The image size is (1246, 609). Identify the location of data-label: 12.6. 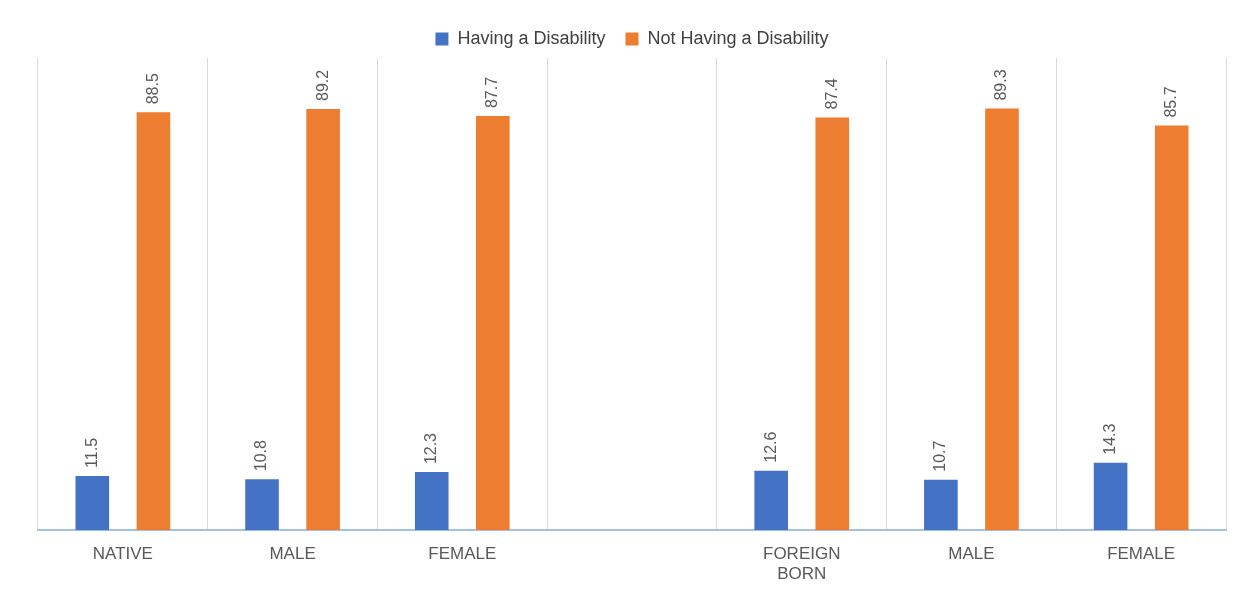
(770, 447).